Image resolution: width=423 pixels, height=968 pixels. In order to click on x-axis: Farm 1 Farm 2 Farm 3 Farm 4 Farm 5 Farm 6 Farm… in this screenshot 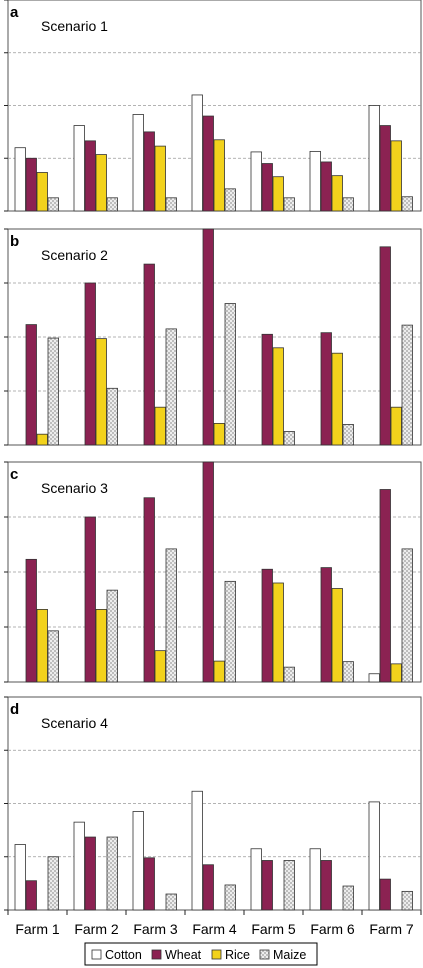, I will do `click(214, 923)`.